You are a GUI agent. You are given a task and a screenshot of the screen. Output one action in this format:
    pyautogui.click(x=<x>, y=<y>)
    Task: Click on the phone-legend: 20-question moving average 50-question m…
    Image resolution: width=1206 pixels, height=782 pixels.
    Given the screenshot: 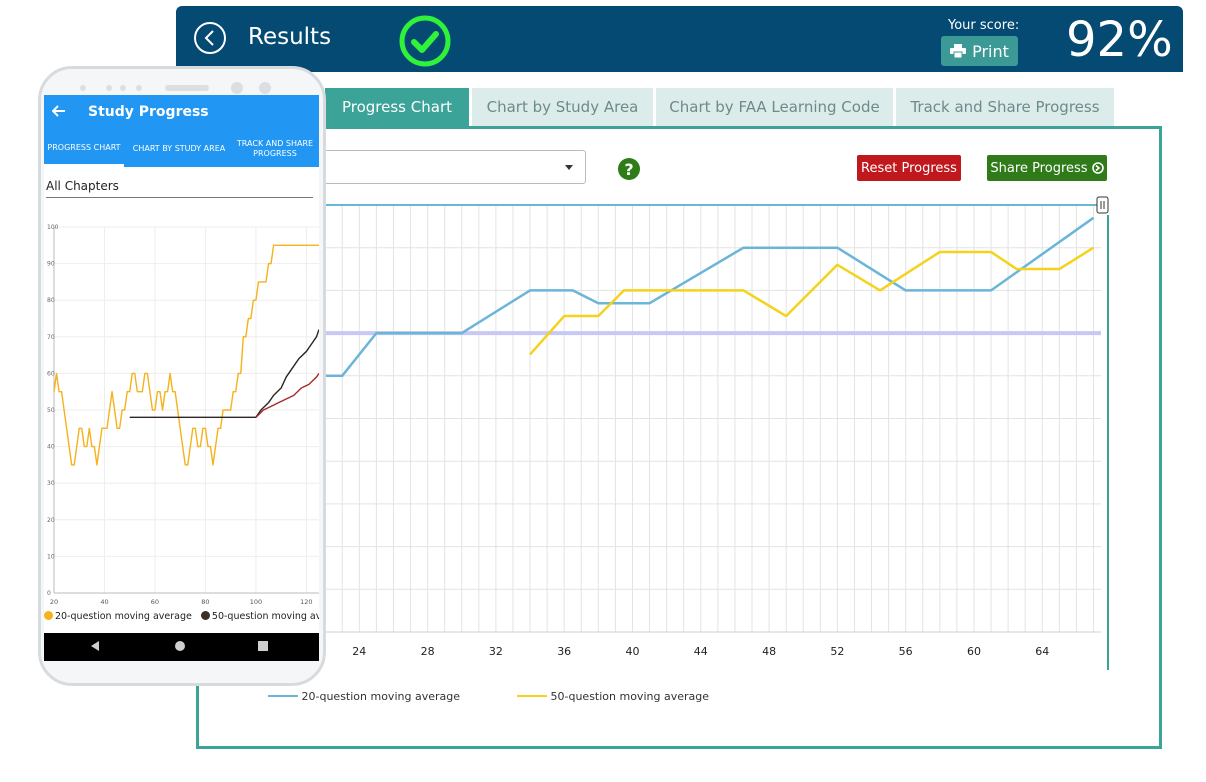 What is the action you would take?
    pyautogui.click(x=181, y=619)
    